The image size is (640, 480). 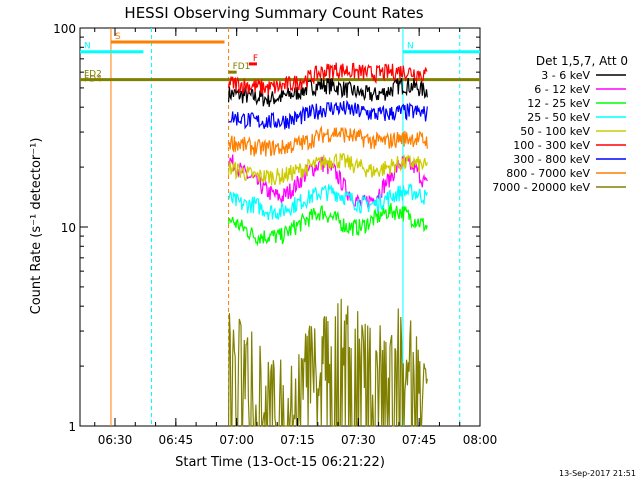 What do you see at coordinates (273, 13) in the screenshot?
I see `chart-title: HESSI Observing Summary Count Rates` at bounding box center [273, 13].